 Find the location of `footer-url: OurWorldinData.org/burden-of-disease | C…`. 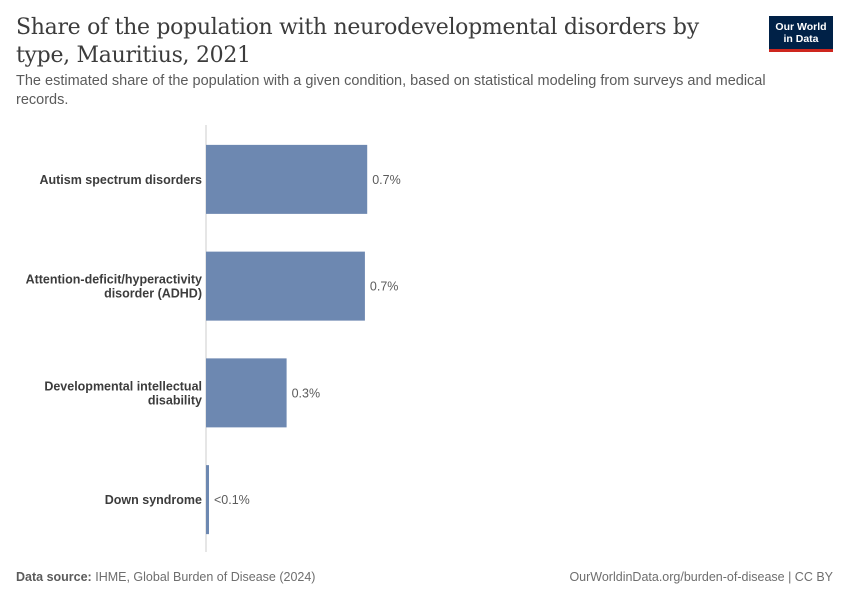

footer-url: OurWorldinData.org/burden-of-disease | C… is located at coordinates (701, 577).